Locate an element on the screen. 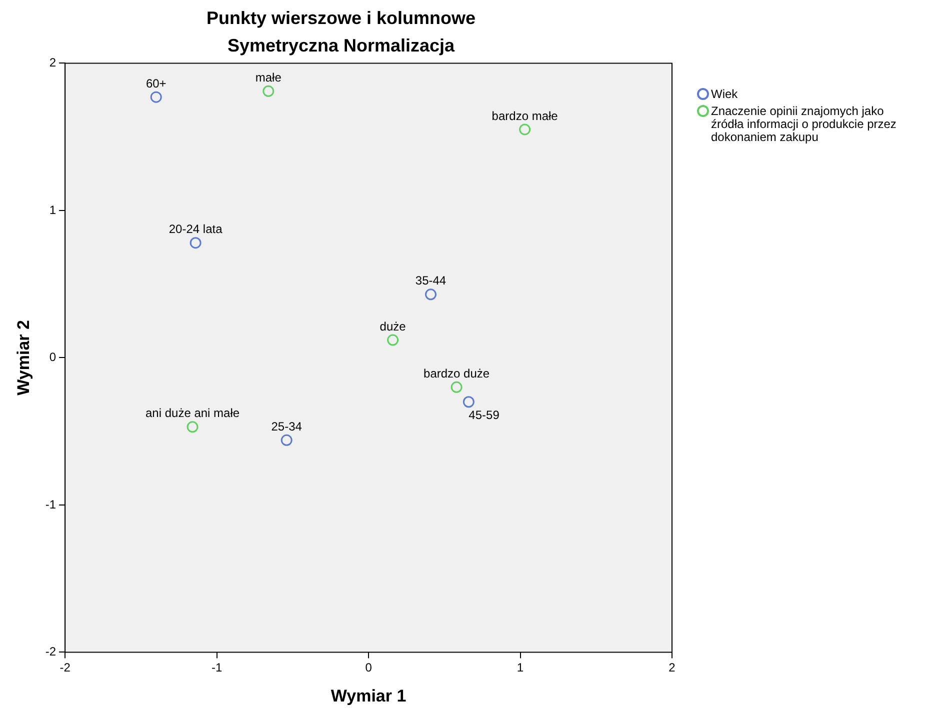 The image size is (940, 719). x-axis-title: Wymiar 1 is located at coordinates (368, 696).